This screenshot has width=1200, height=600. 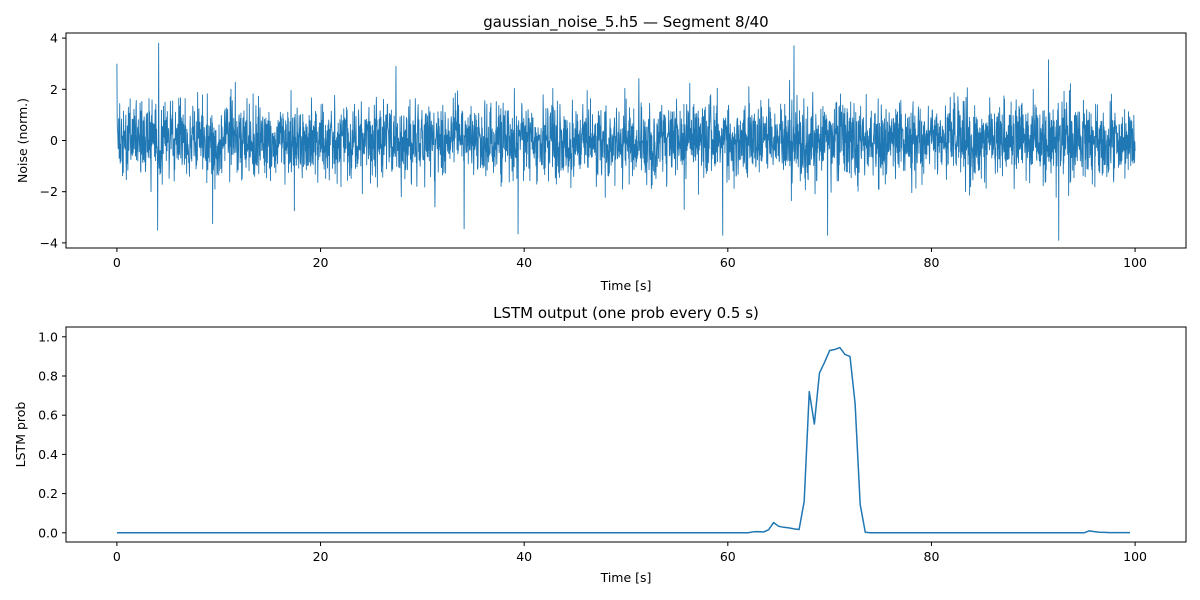 I want to click on lstm-xtick-label: 80, so click(x=932, y=556).